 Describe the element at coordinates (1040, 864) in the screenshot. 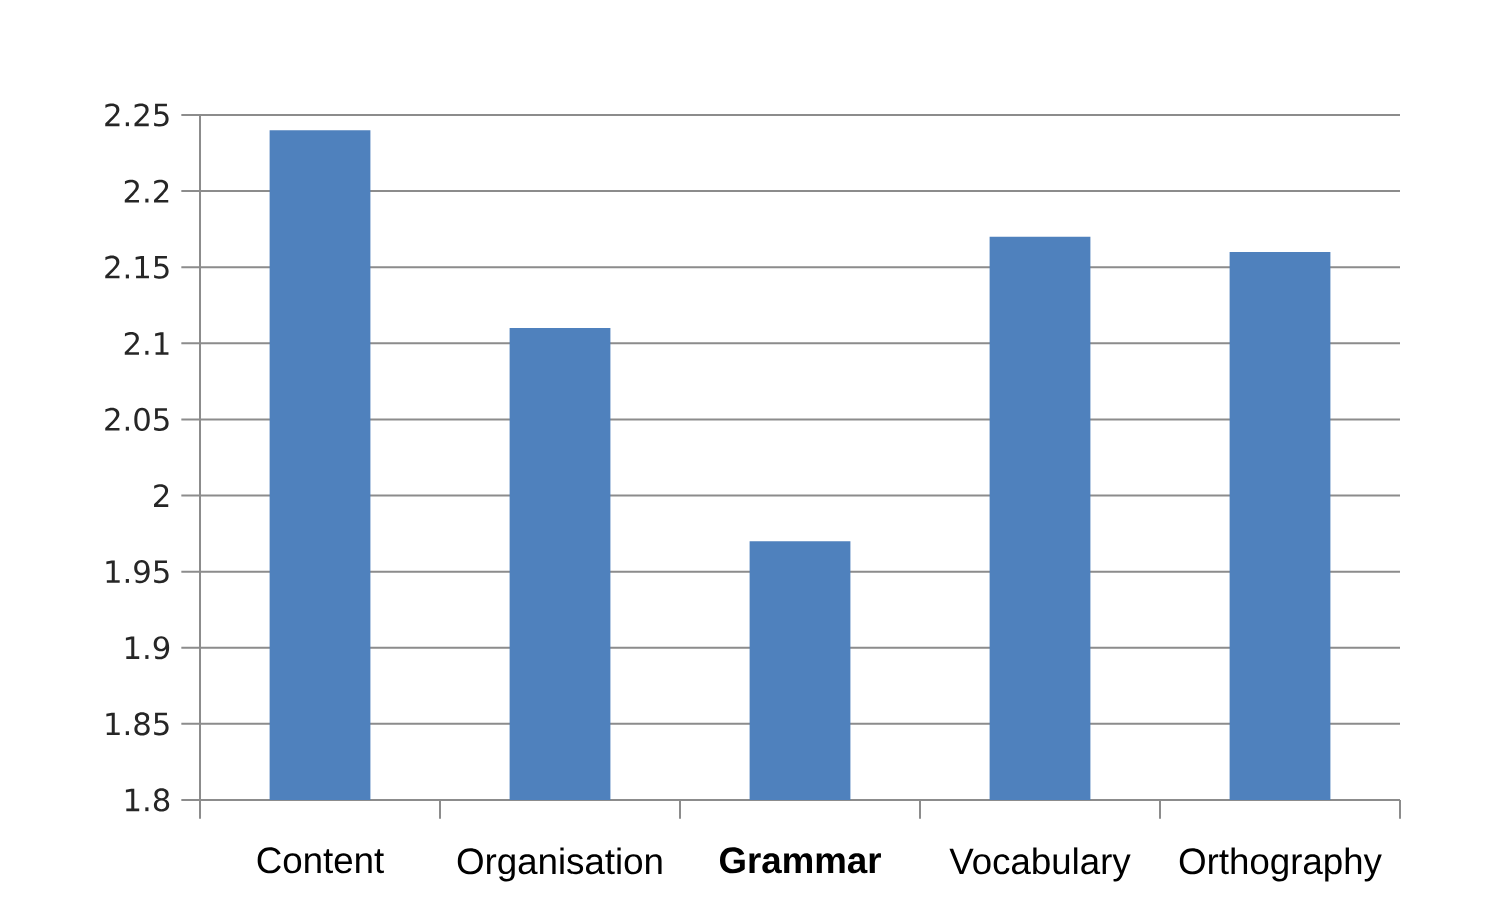

I see `x-tick-label: Vocabulary` at that location.